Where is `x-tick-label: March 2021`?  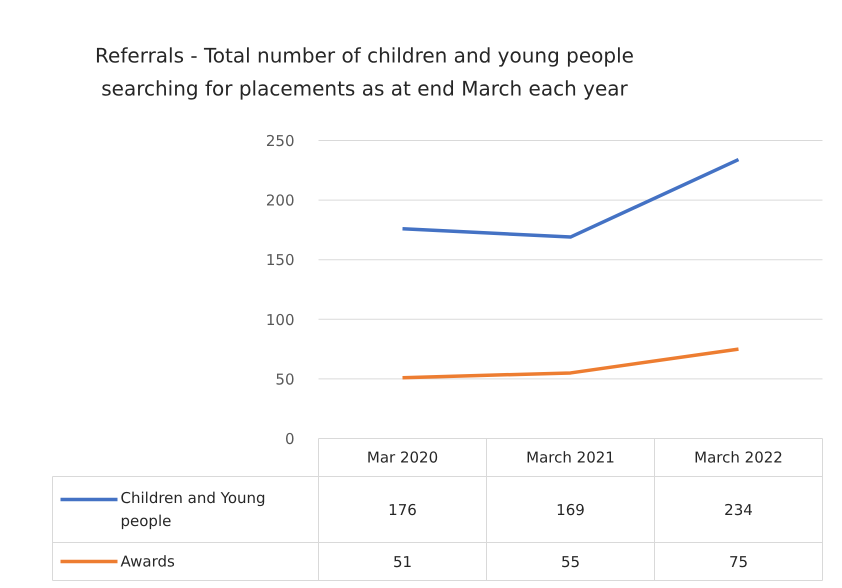
x-tick-label: March 2021 is located at coordinates (570, 457).